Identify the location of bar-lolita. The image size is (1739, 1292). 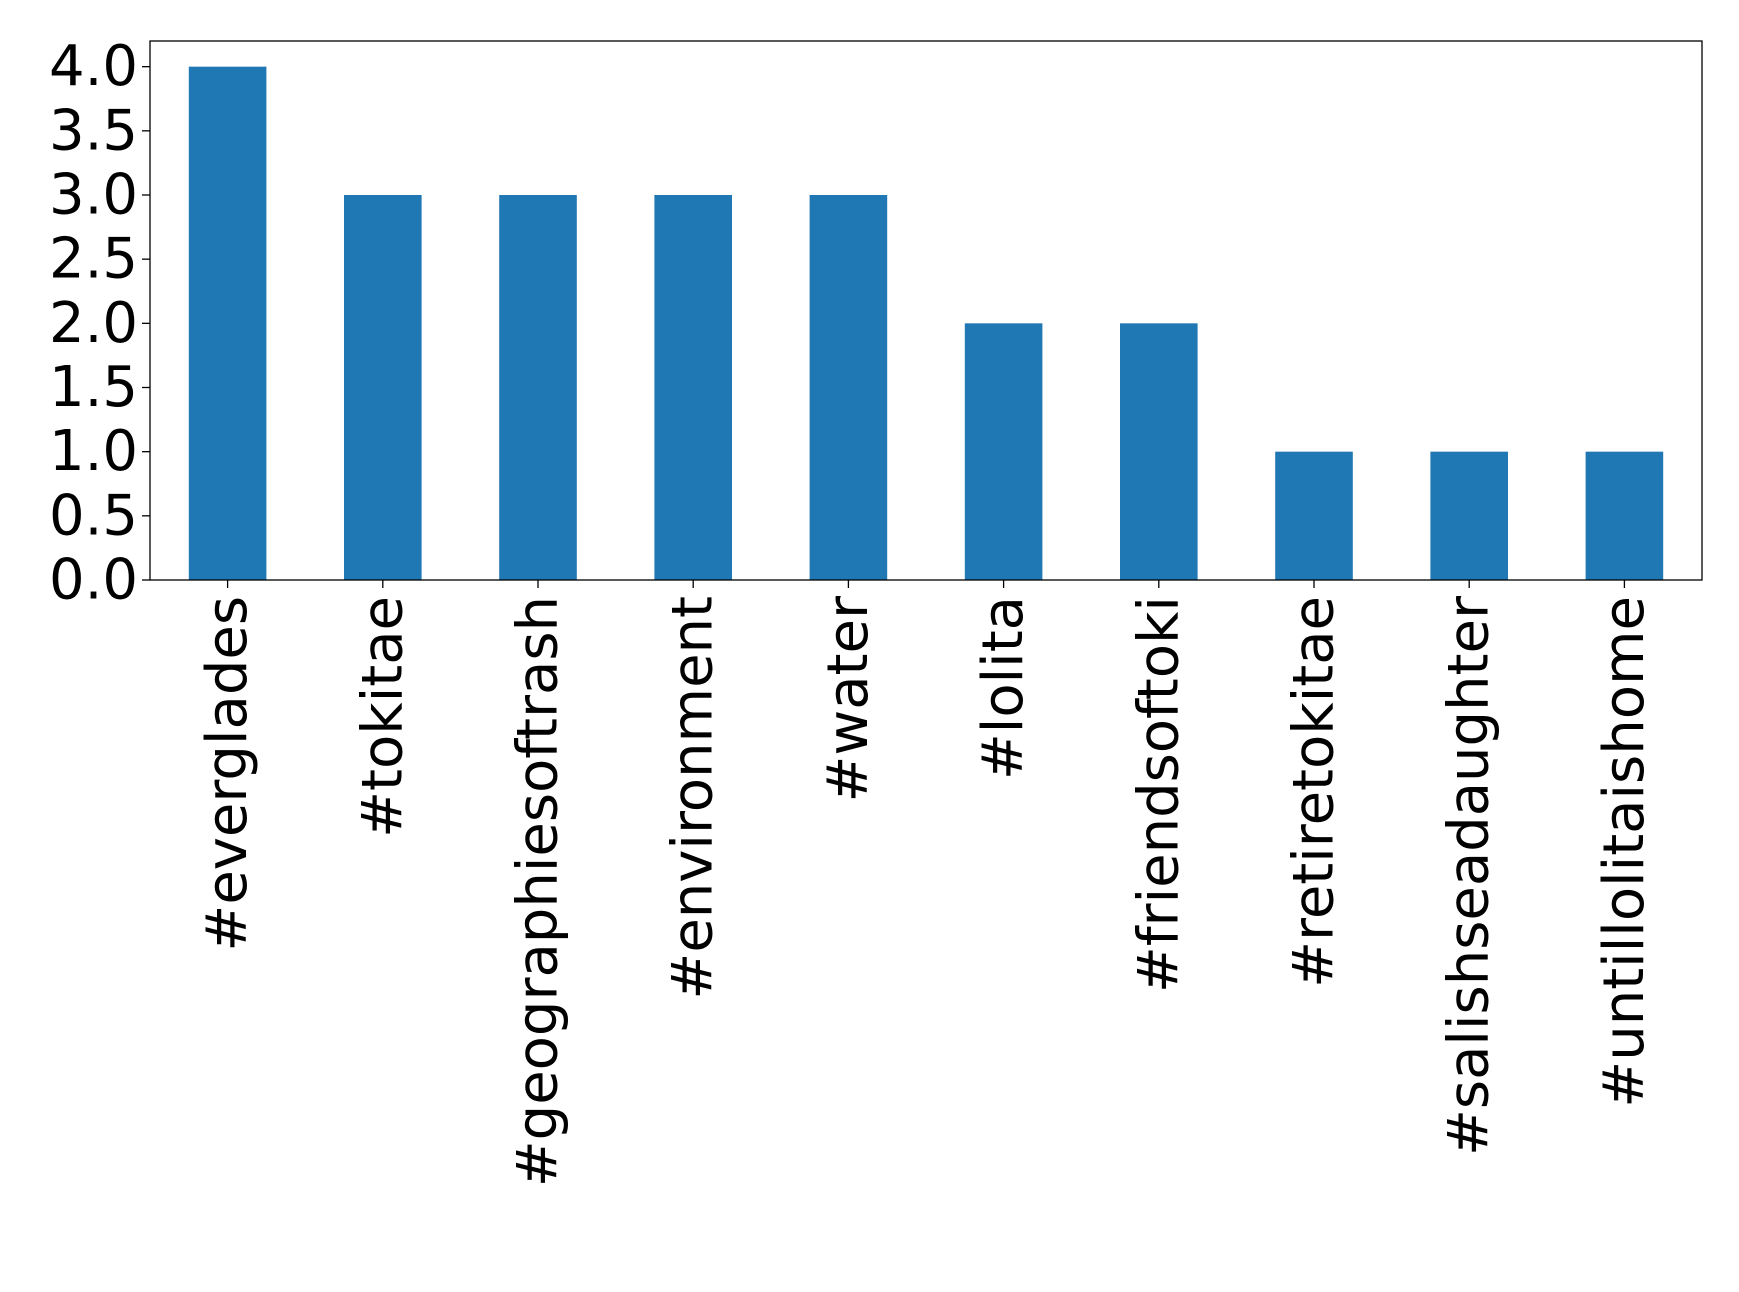
(1003, 451).